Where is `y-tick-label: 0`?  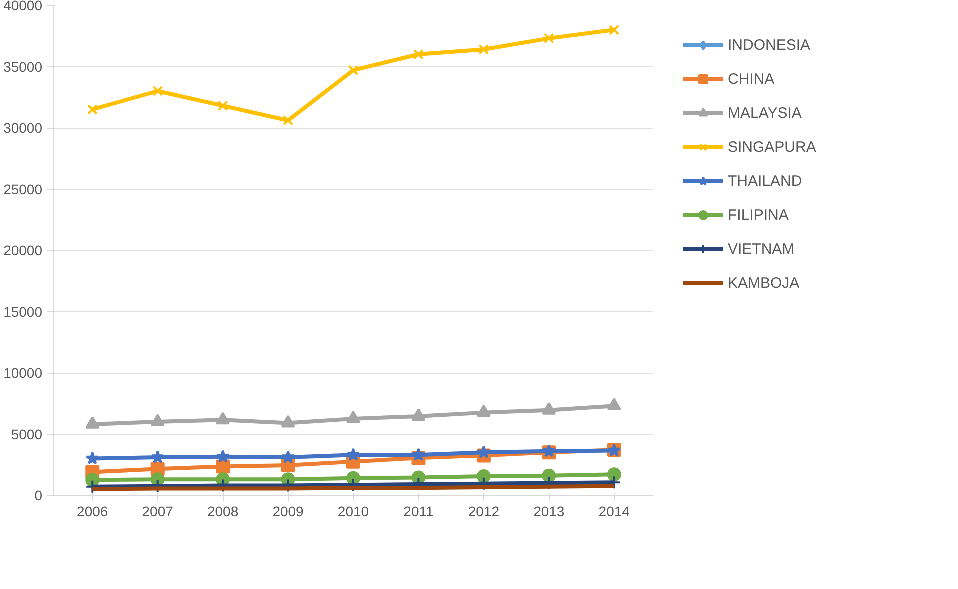
y-tick-label: 0 is located at coordinates (38, 496).